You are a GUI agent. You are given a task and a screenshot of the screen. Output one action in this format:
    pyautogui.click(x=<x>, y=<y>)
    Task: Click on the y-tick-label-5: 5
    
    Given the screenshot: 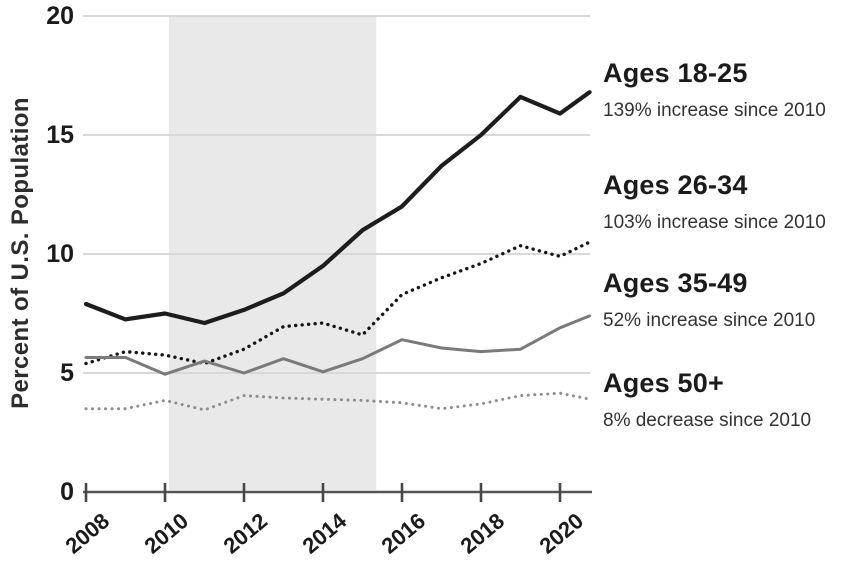 What is the action you would take?
    pyautogui.click(x=67, y=373)
    